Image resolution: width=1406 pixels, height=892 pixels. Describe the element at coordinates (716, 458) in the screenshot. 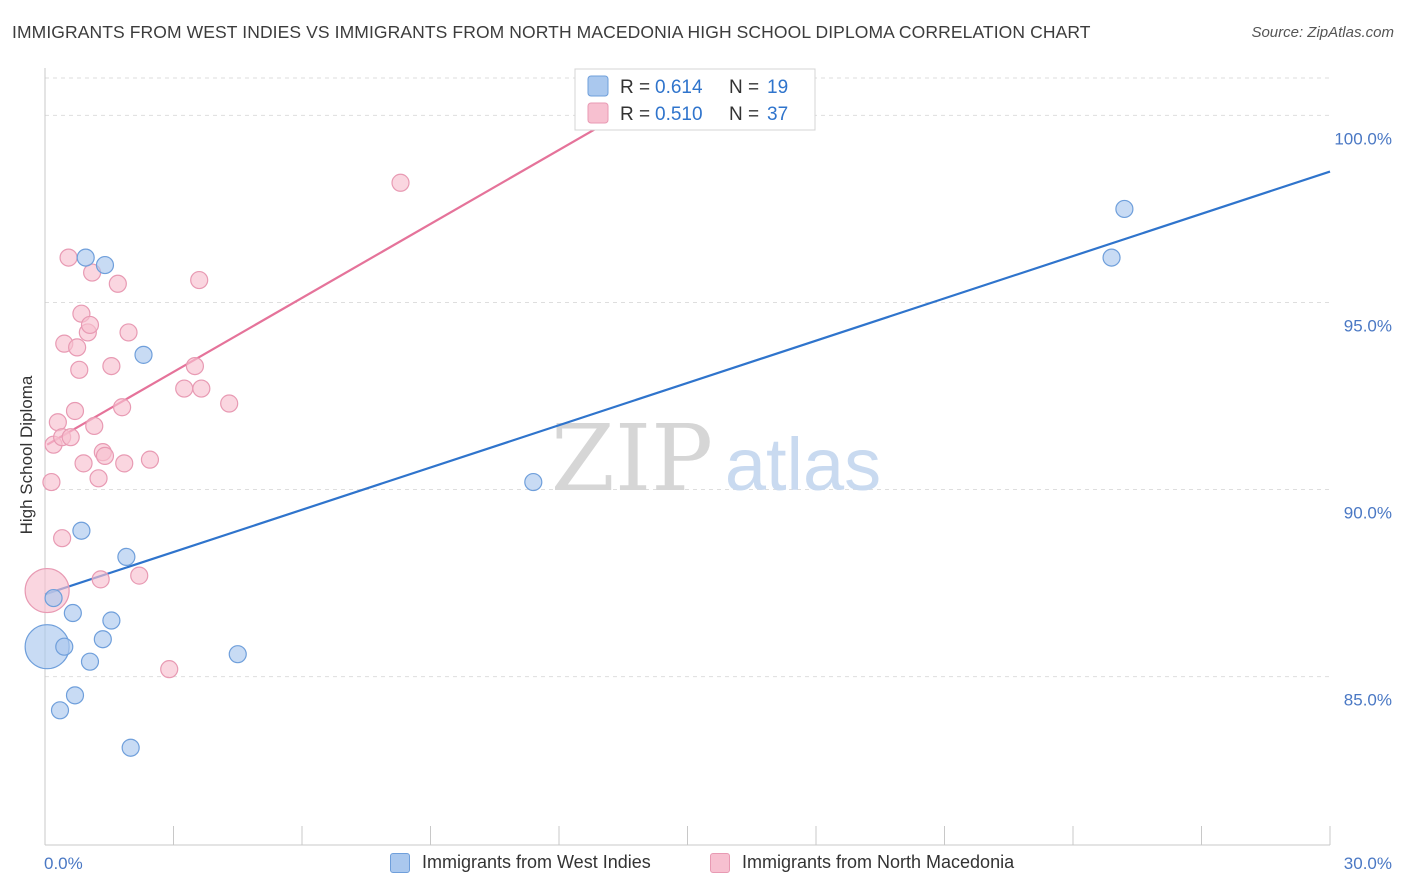

I see `watermark: ZIP atlas` at that location.